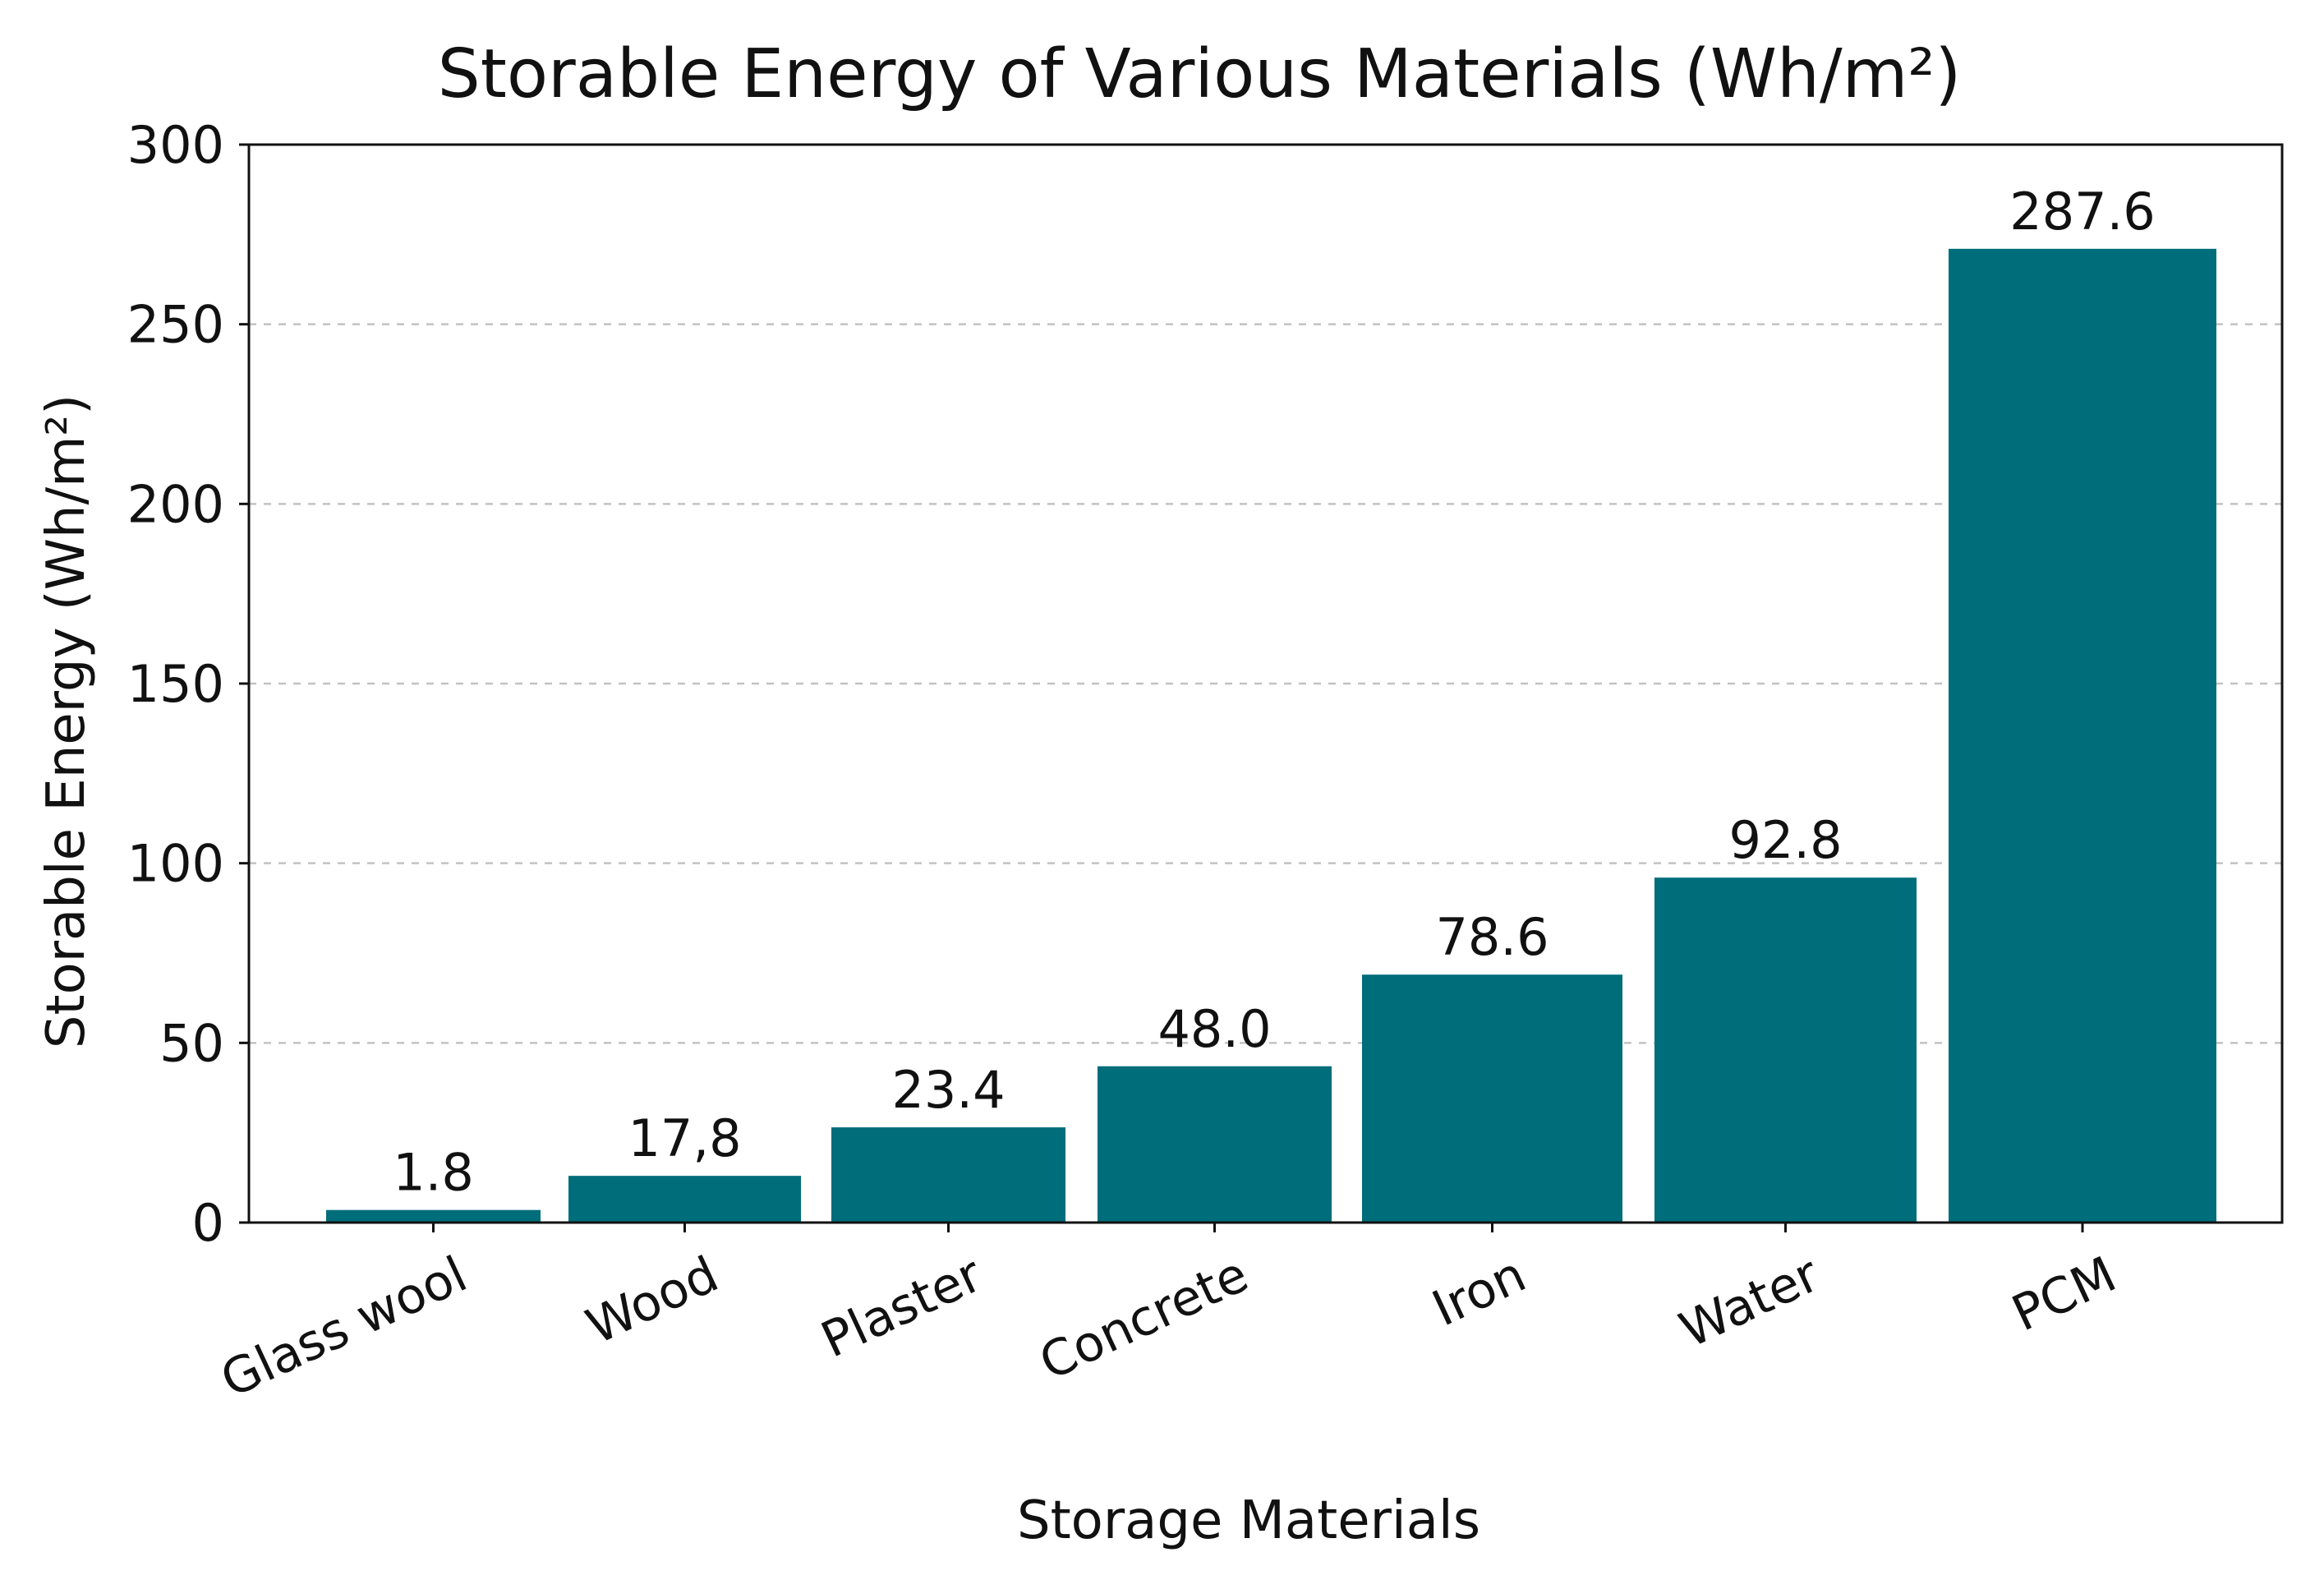 The width and height of the screenshot is (2324, 1589). Describe the element at coordinates (1785, 840) in the screenshot. I see `data-label: 92.8` at that location.